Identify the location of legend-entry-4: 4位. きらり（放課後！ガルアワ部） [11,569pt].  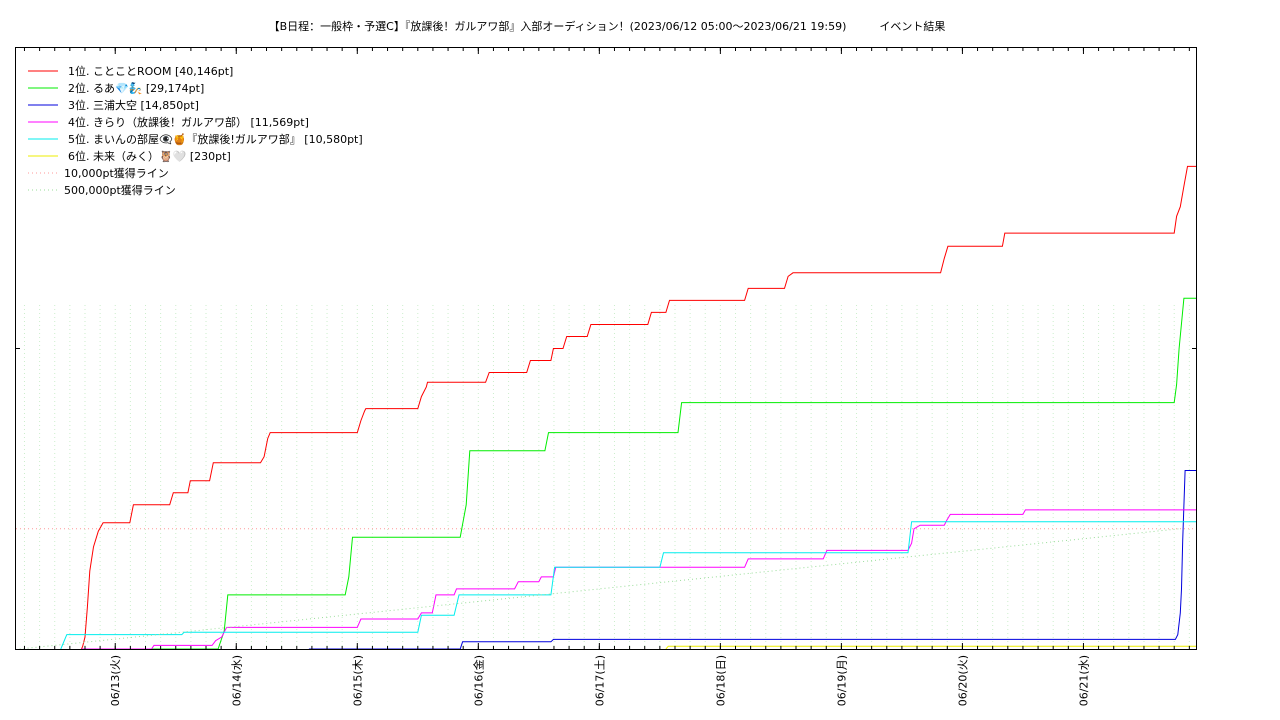
(188, 122).